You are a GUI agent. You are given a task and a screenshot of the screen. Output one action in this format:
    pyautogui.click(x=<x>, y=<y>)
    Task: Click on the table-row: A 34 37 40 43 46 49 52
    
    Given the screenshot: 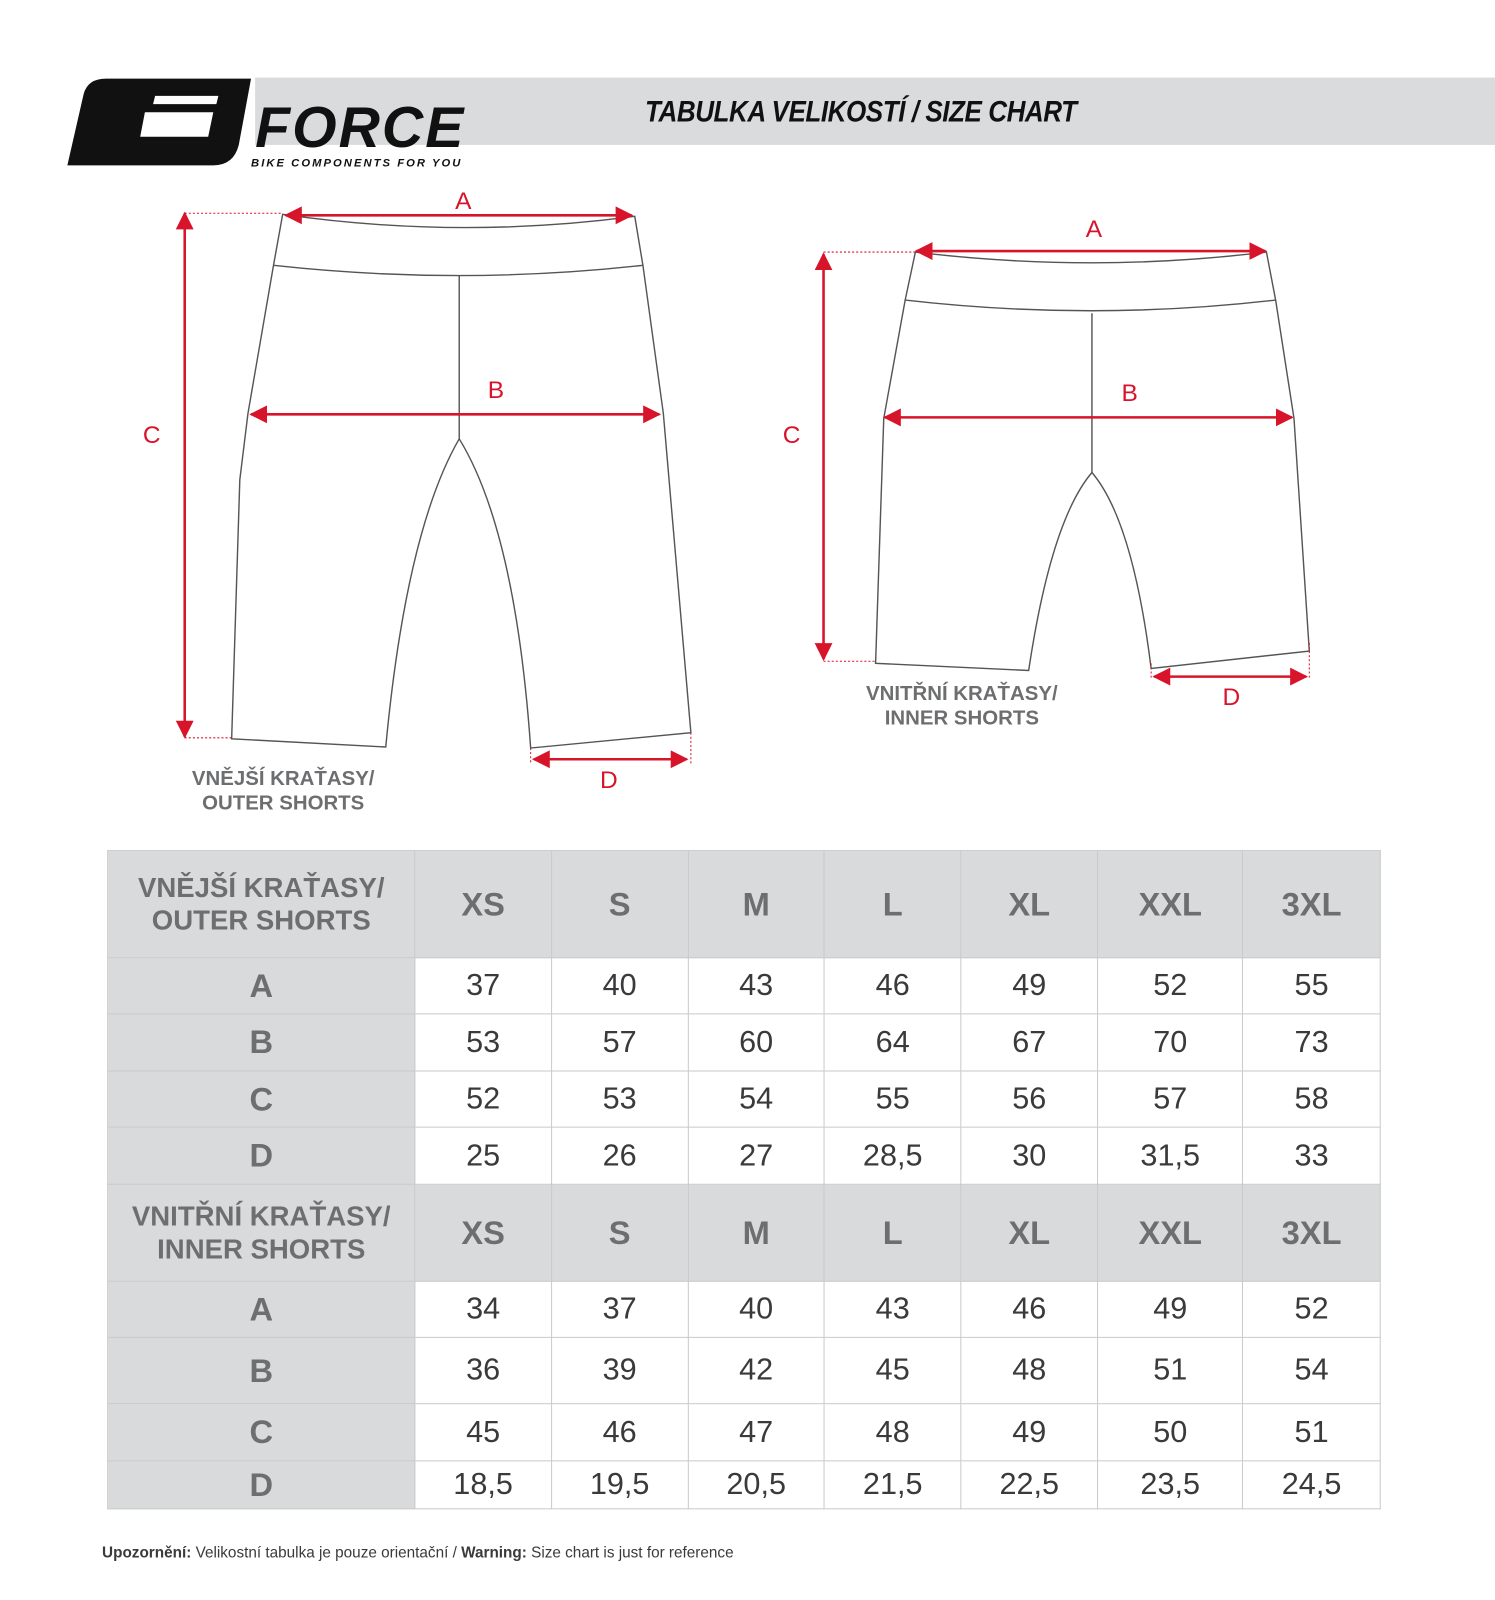 What is the action you would take?
    pyautogui.click(x=744, y=1309)
    